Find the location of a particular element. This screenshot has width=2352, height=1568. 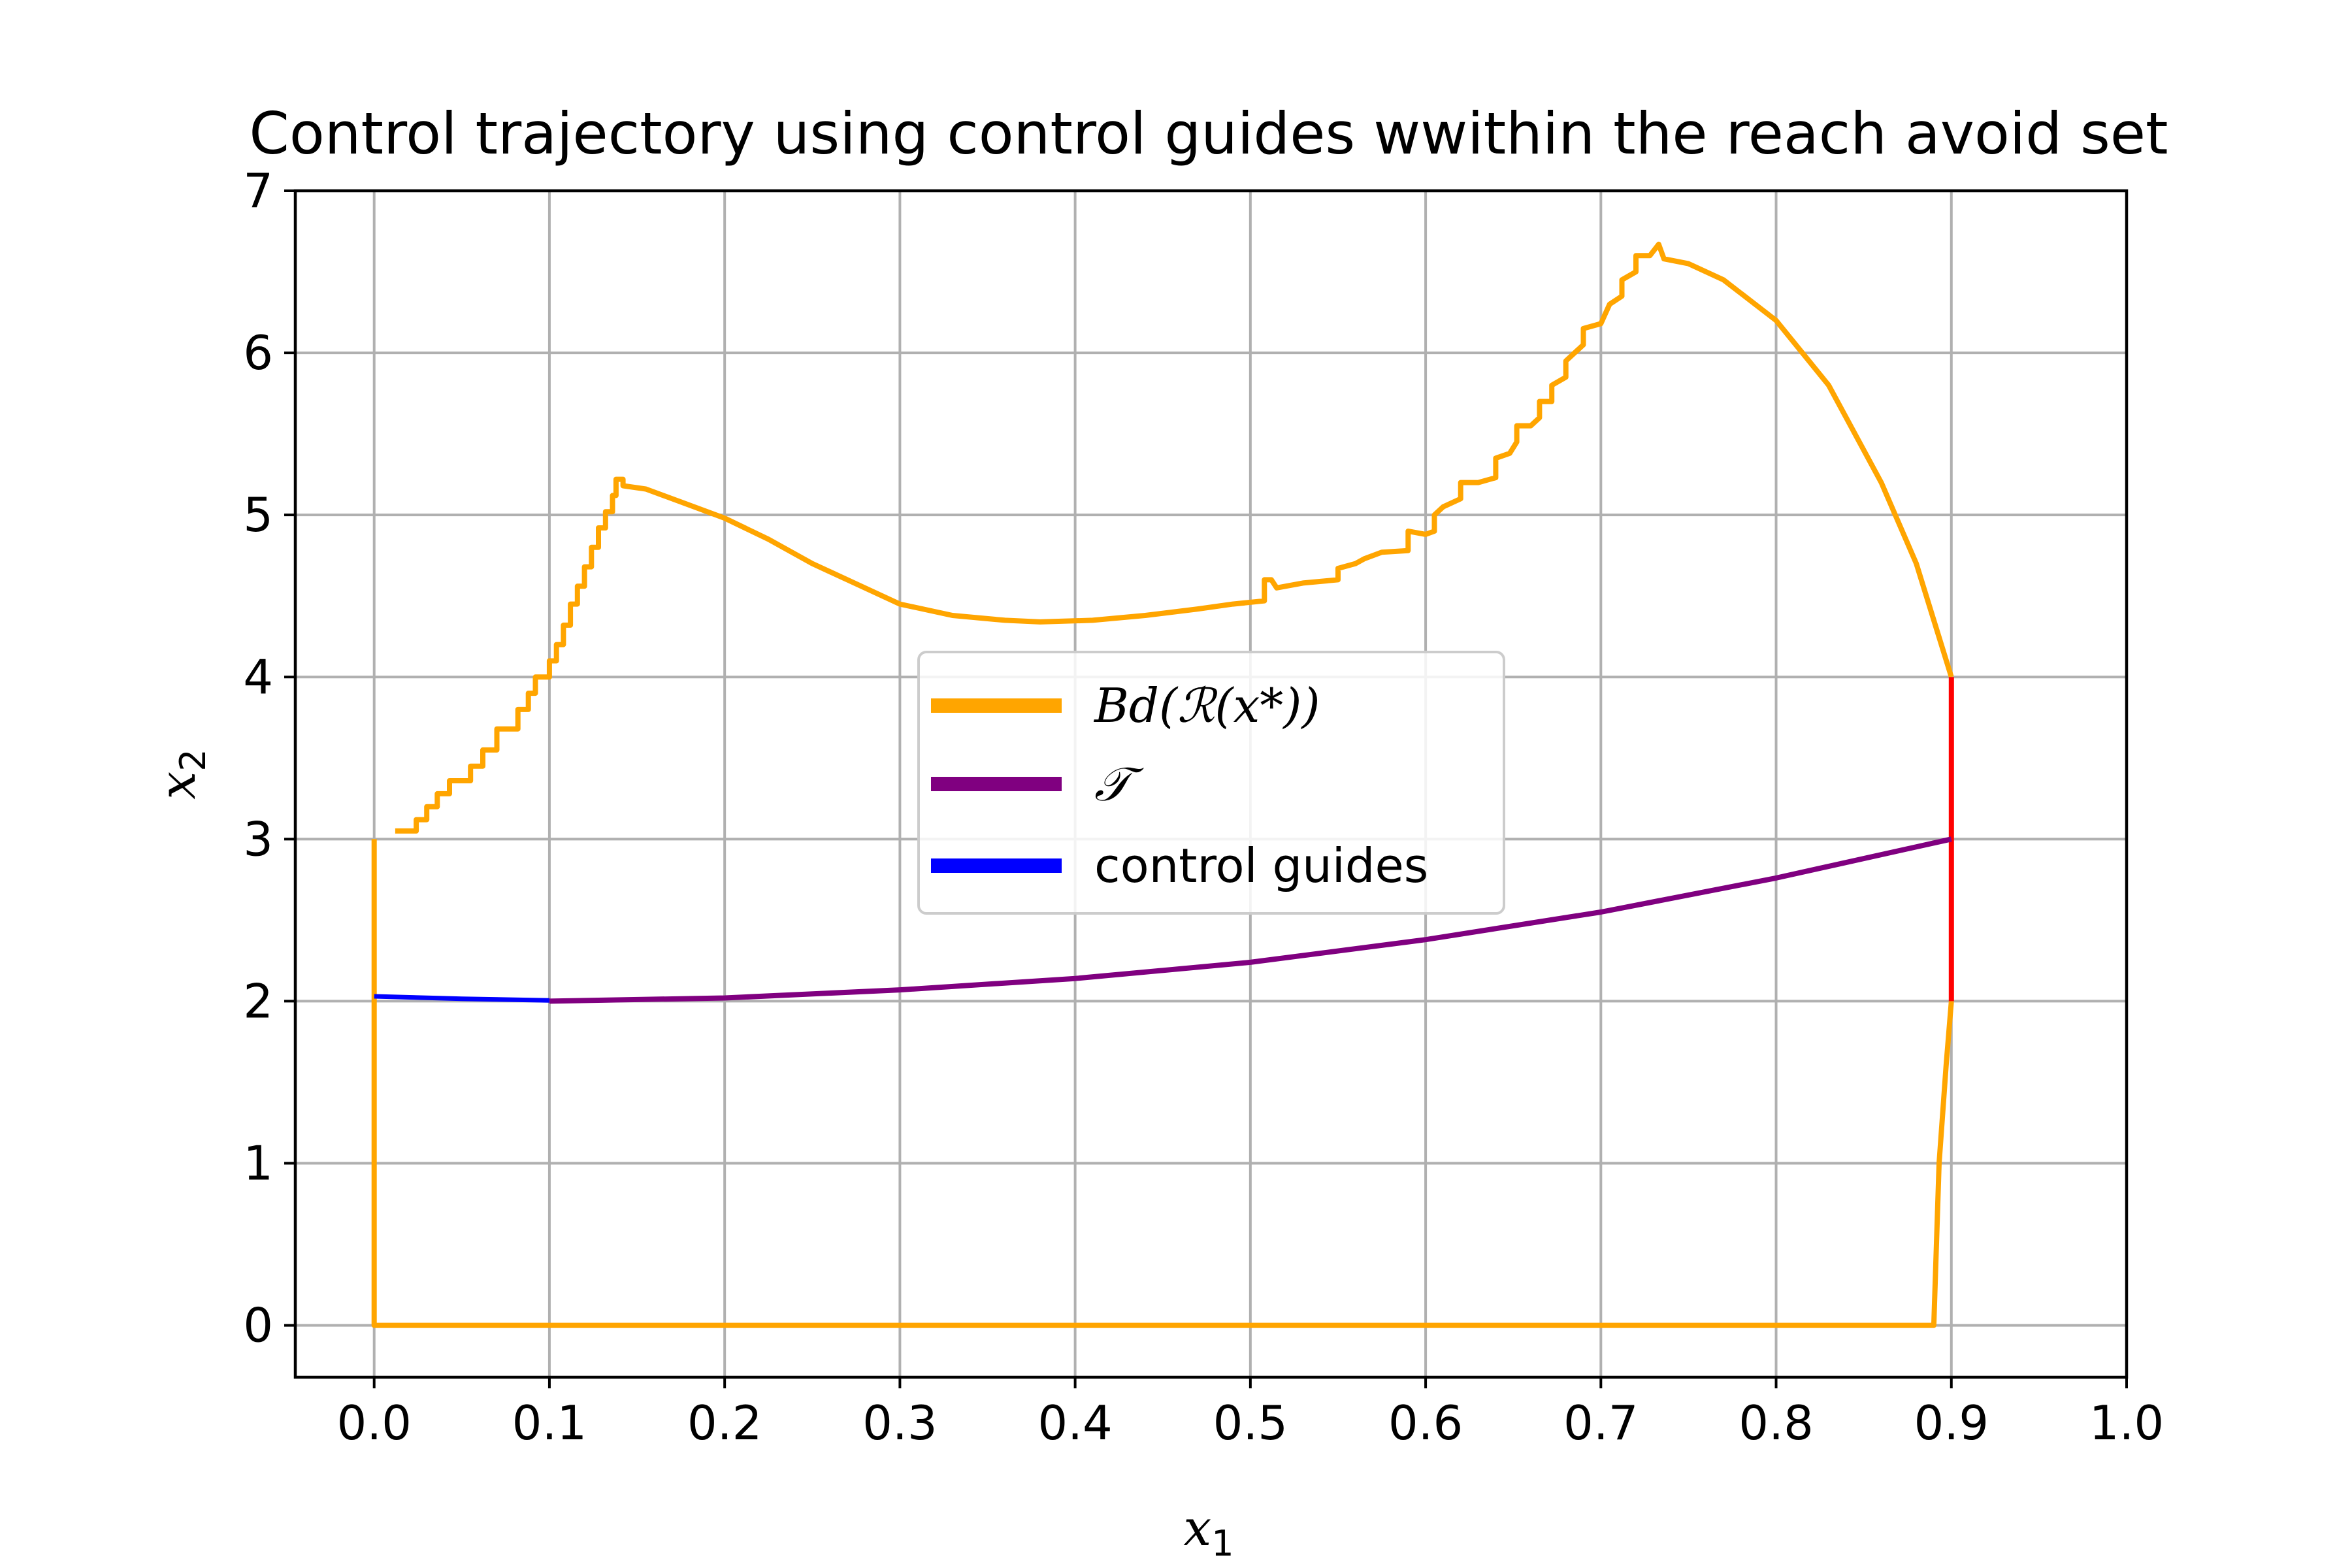

y-tick-label: 7 is located at coordinates (258, 190).